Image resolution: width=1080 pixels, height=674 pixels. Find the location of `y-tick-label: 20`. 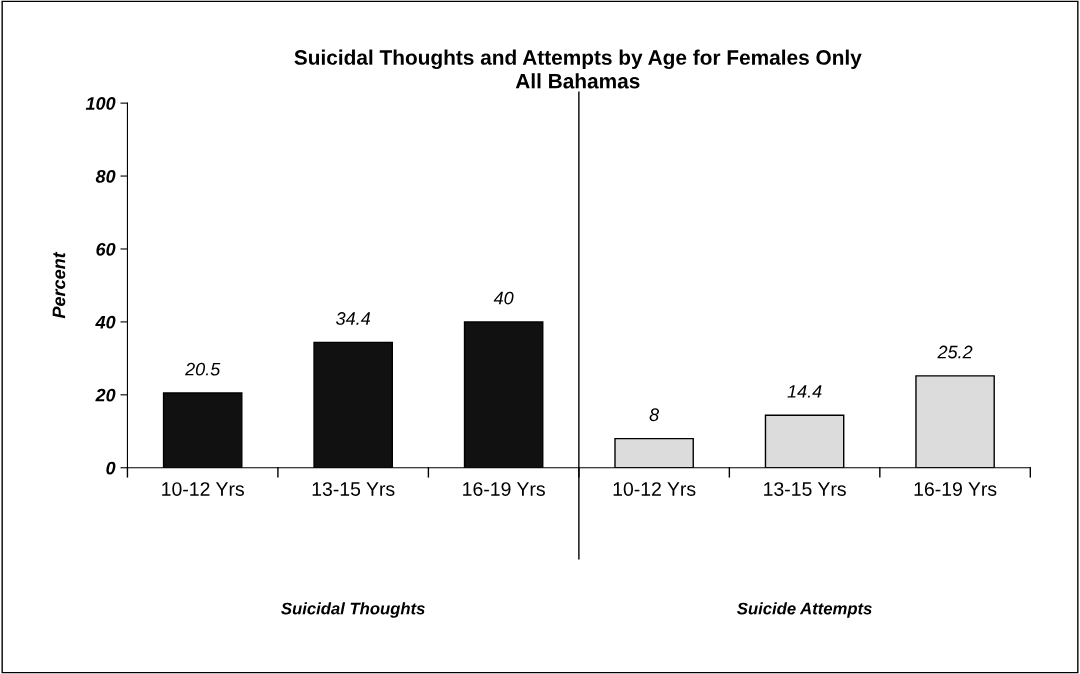

y-tick-label: 20 is located at coordinates (105, 395).